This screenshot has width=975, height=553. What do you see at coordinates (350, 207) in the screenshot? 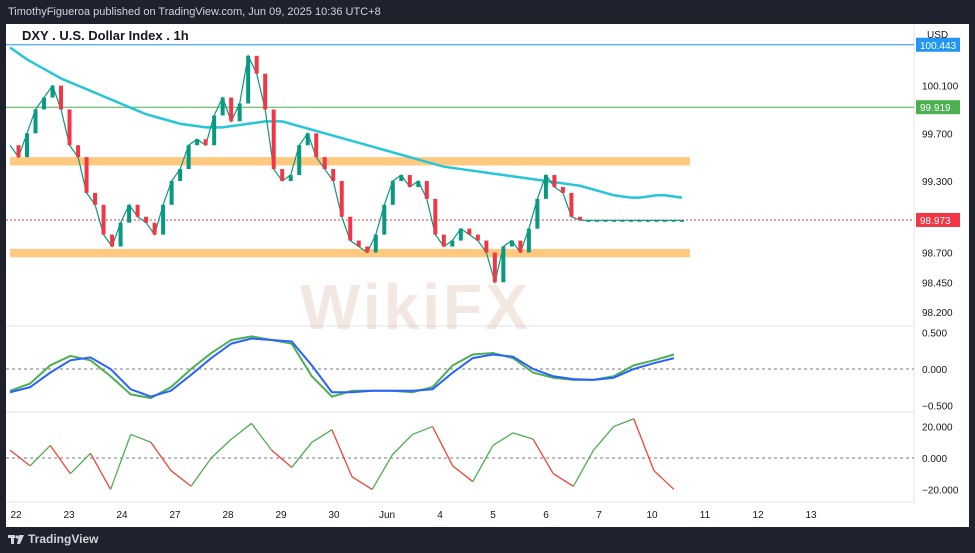
I see `zone-layer` at bounding box center [350, 207].